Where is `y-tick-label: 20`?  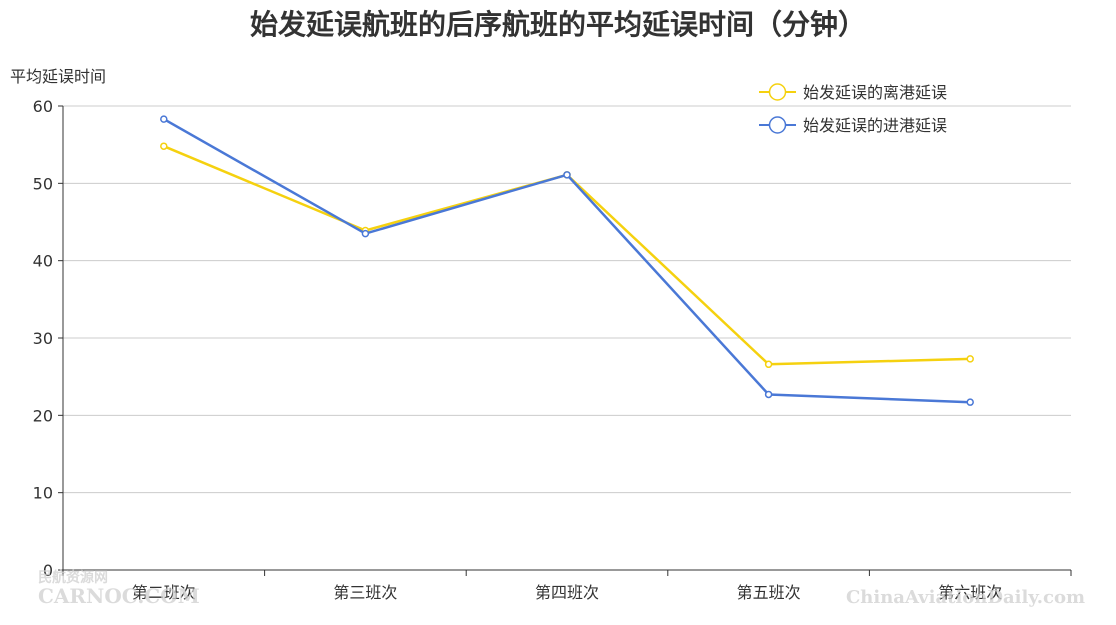 y-tick-label: 20 is located at coordinates (43, 415).